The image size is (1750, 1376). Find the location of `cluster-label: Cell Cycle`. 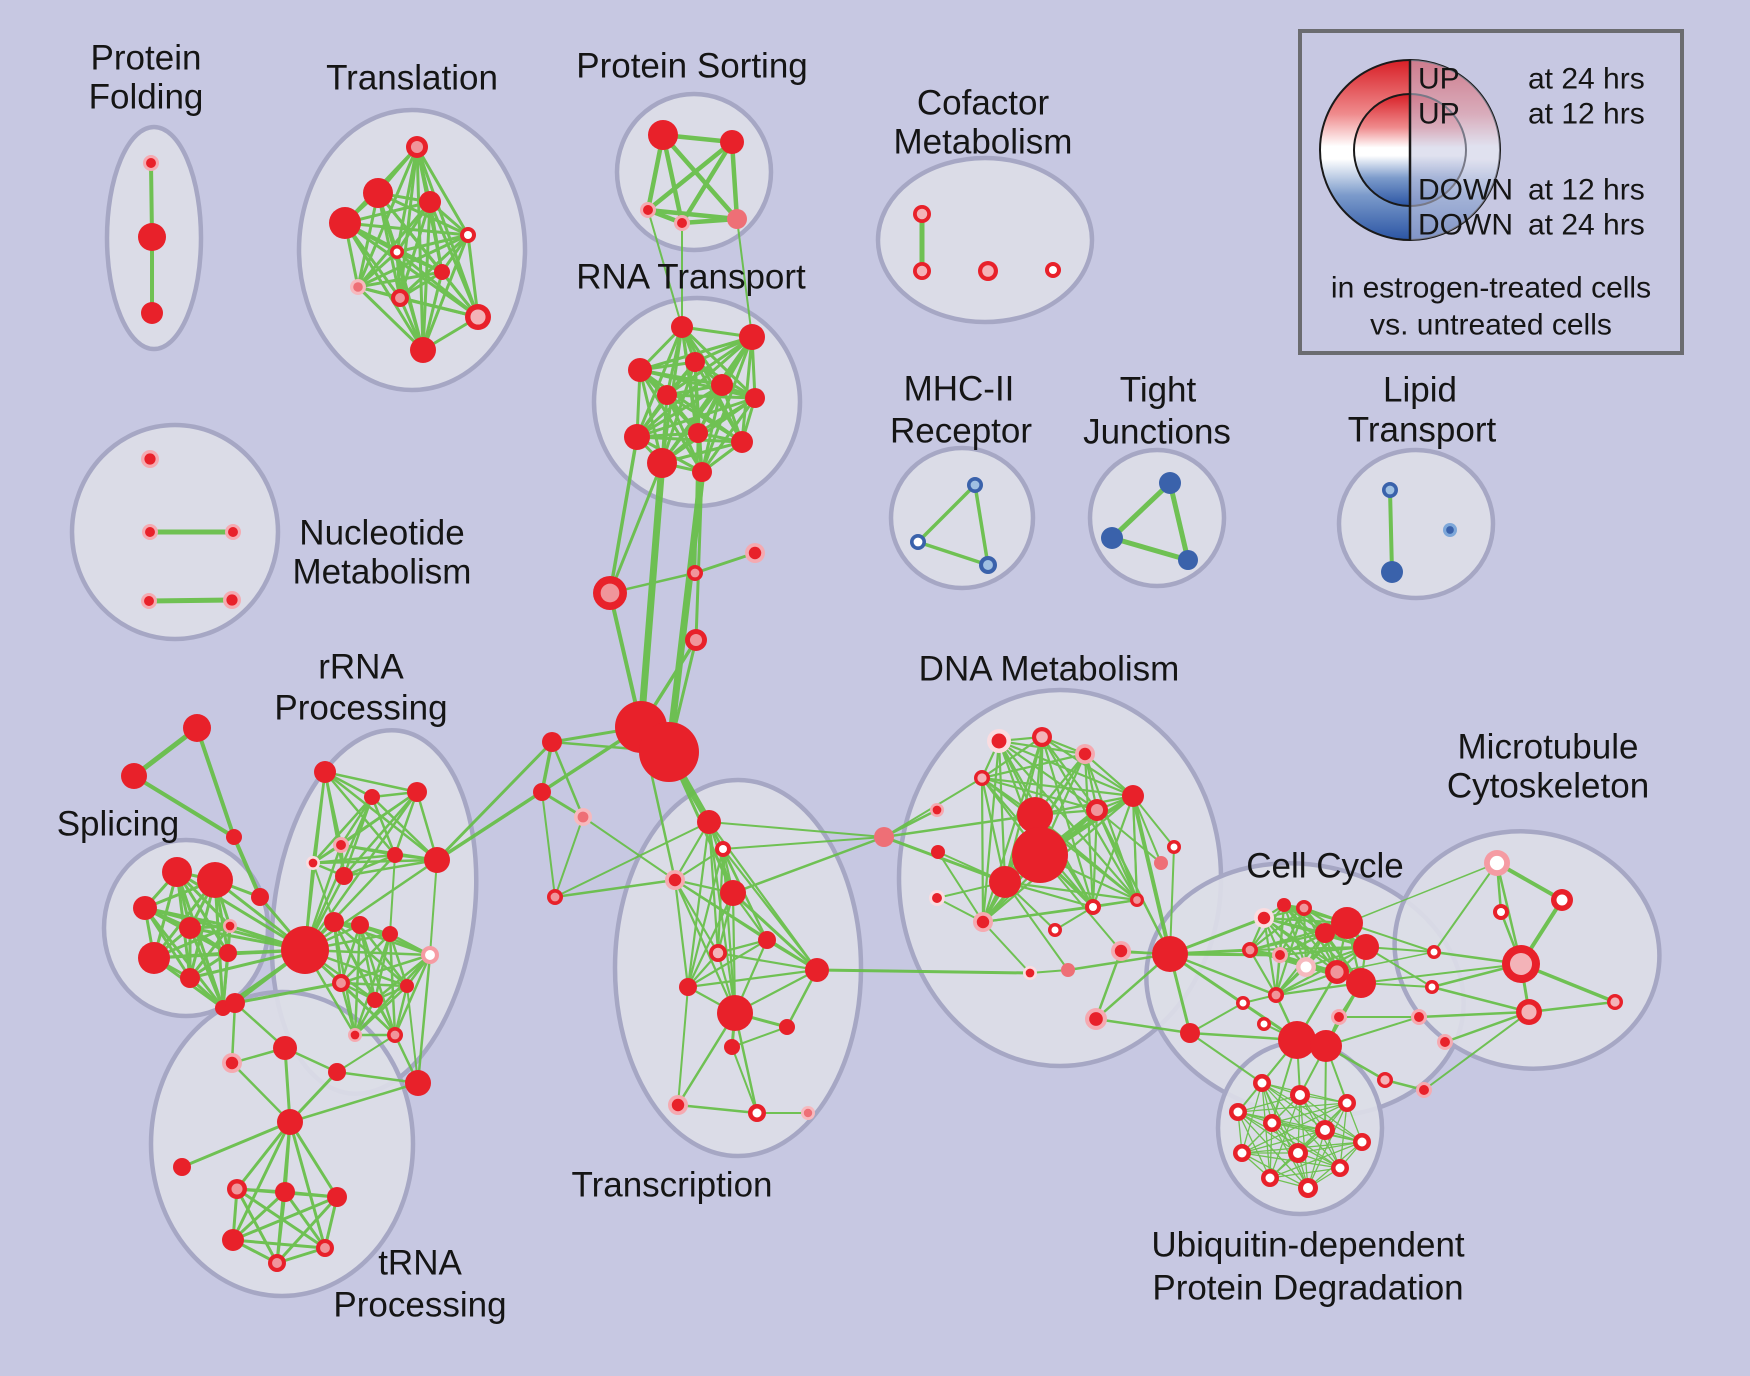

cluster-label: Cell Cycle is located at coordinates (1325, 866).